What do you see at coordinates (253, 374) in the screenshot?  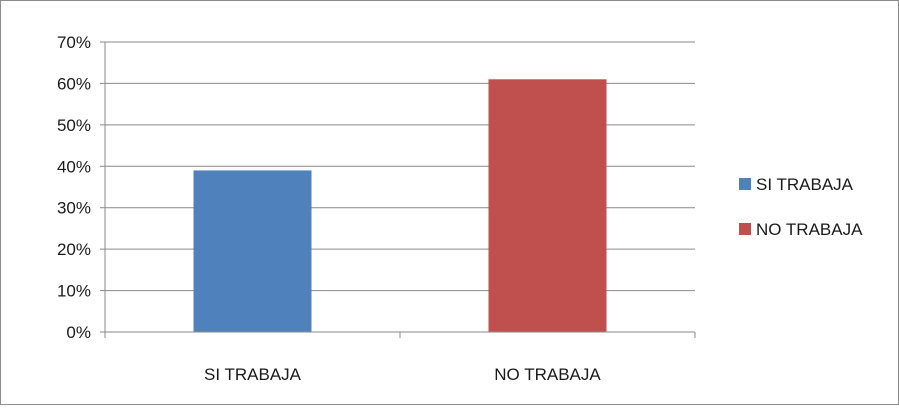 I see `x-tick-label: SI TRABAJA` at bounding box center [253, 374].